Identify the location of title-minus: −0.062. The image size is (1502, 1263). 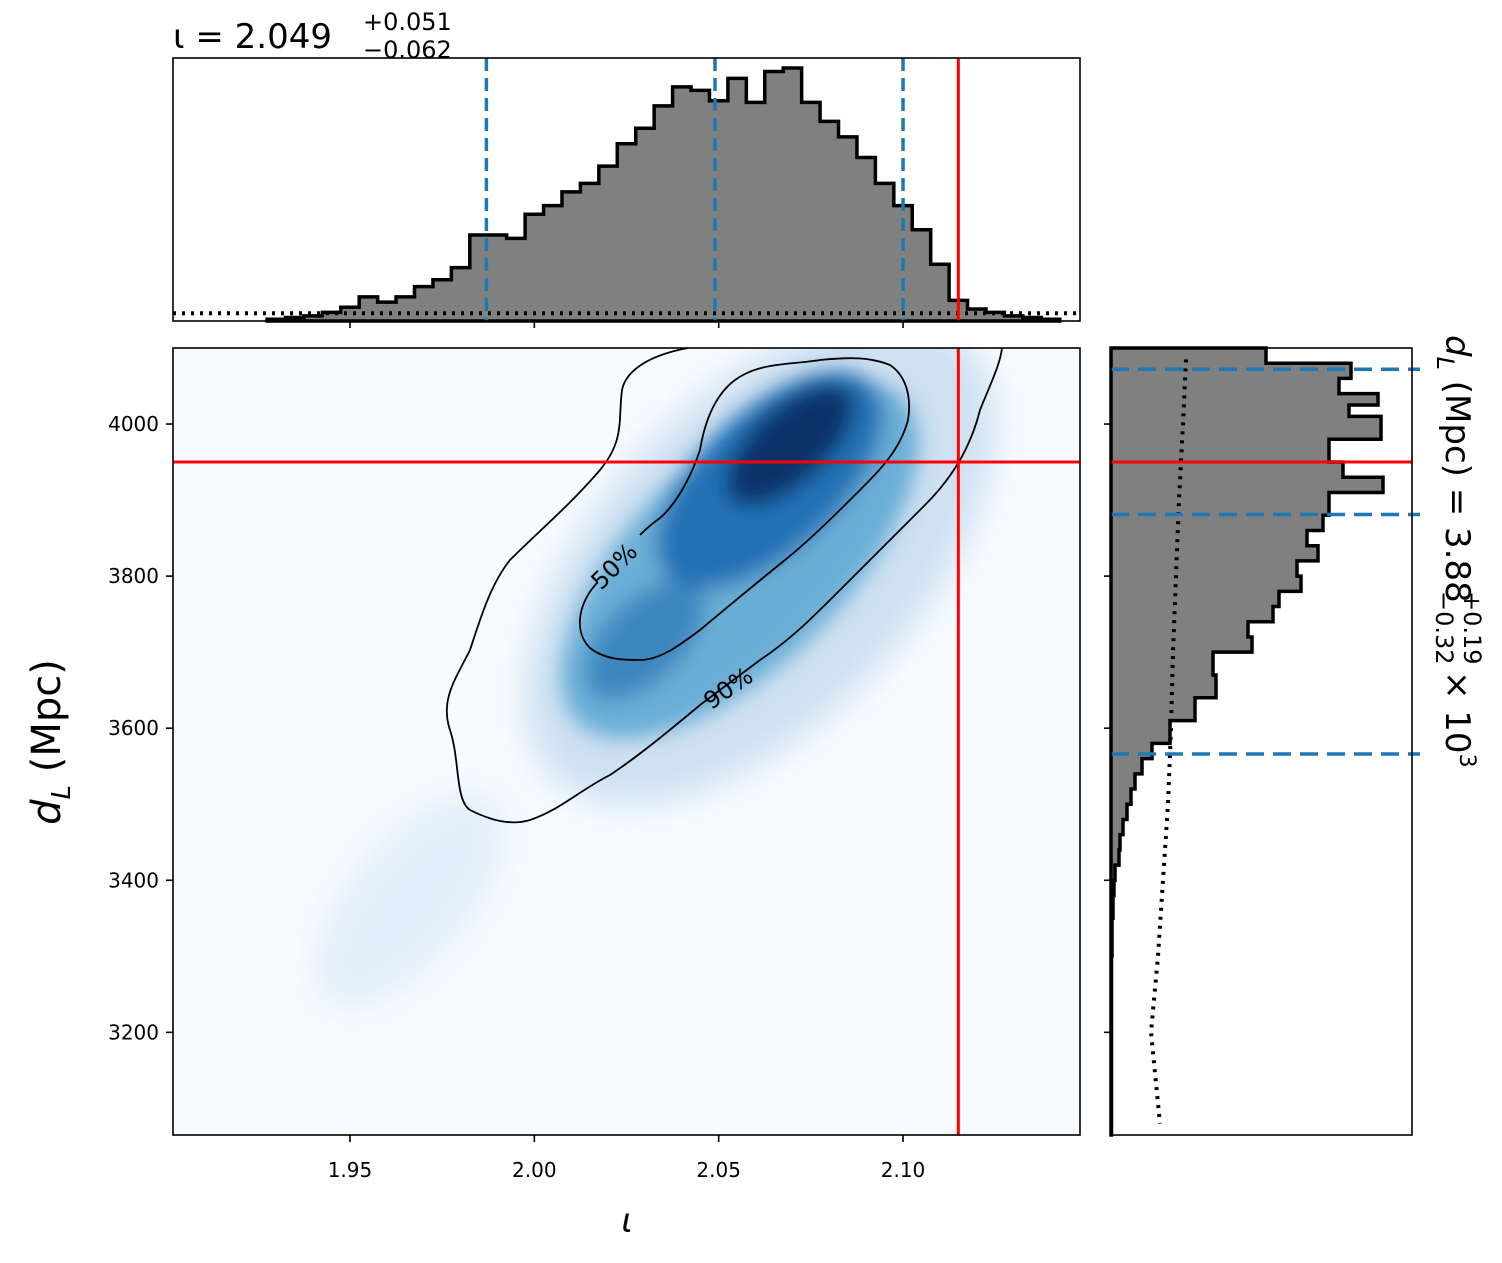
(407, 50).